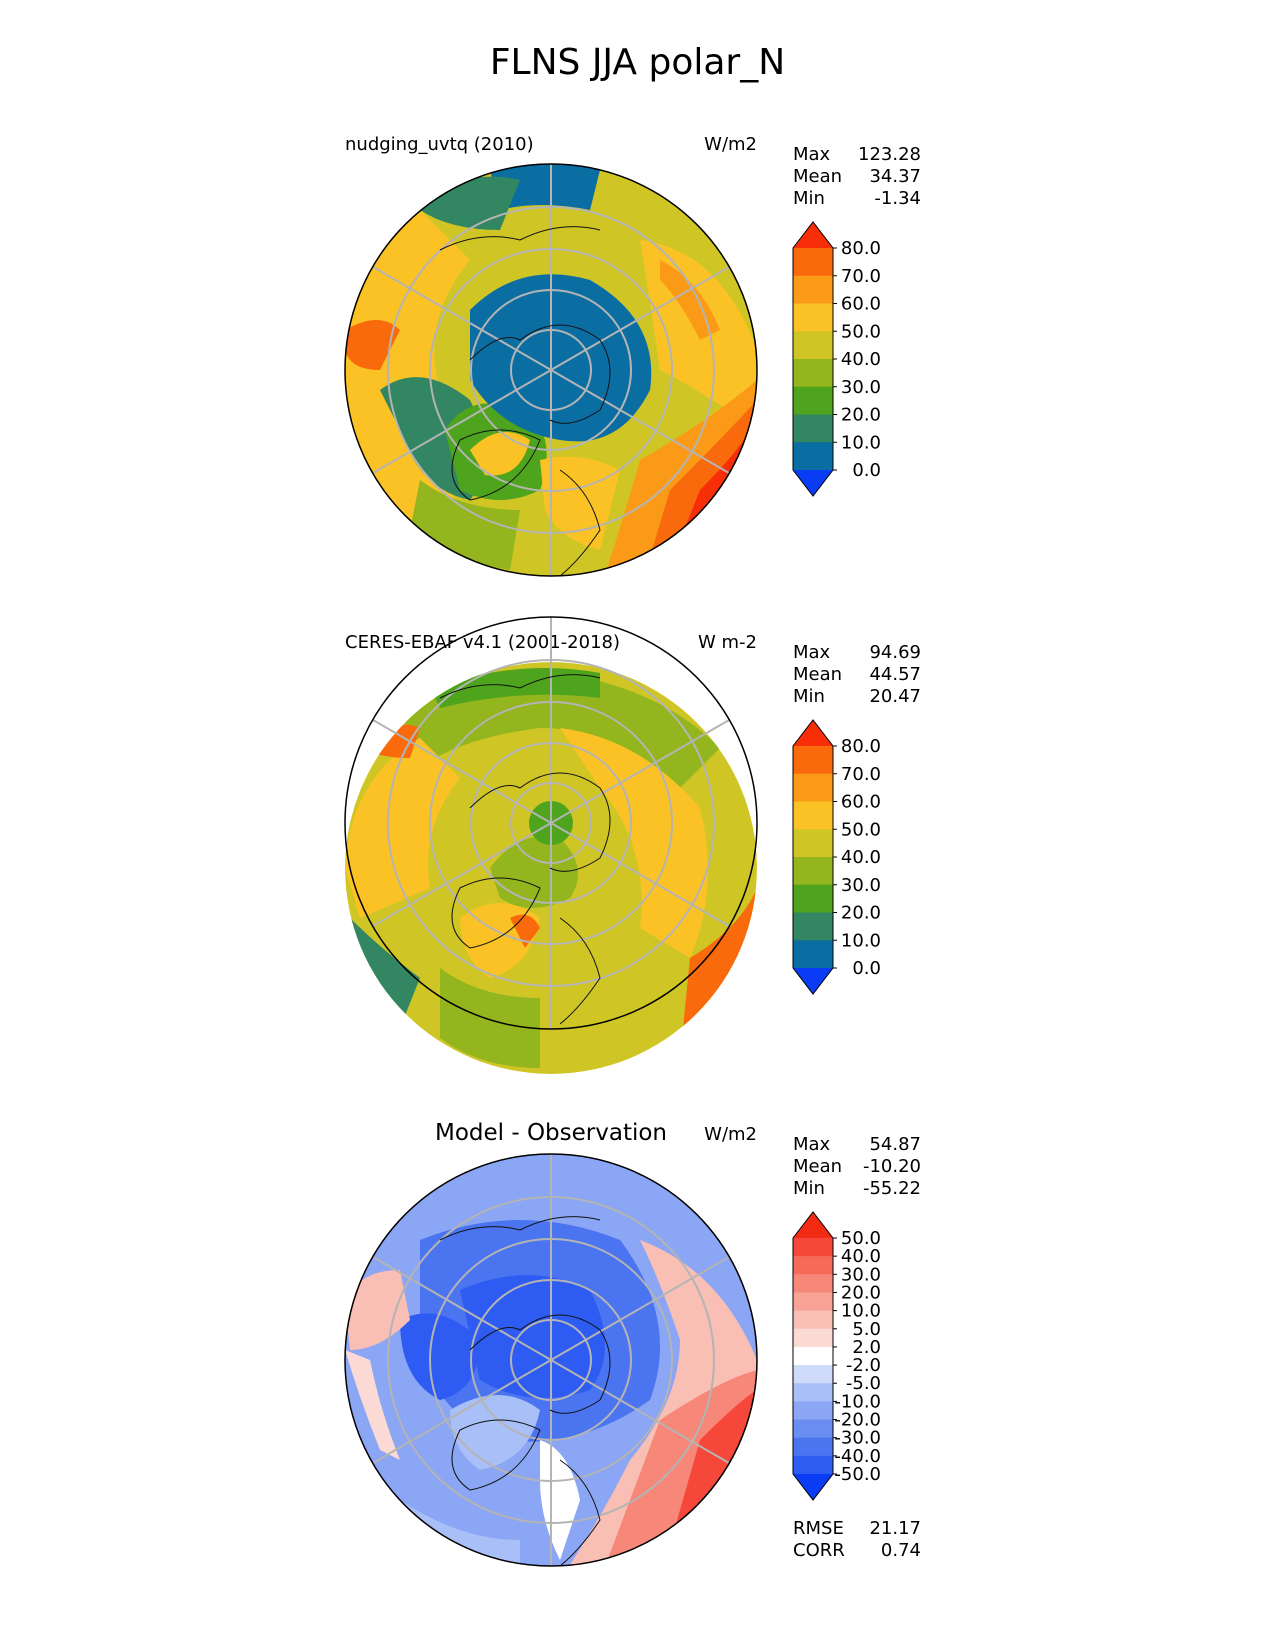 The height and width of the screenshot is (1650, 1275). What do you see at coordinates (866, 1347) in the screenshot?
I see `colorbar-tick-label: 2.0` at bounding box center [866, 1347].